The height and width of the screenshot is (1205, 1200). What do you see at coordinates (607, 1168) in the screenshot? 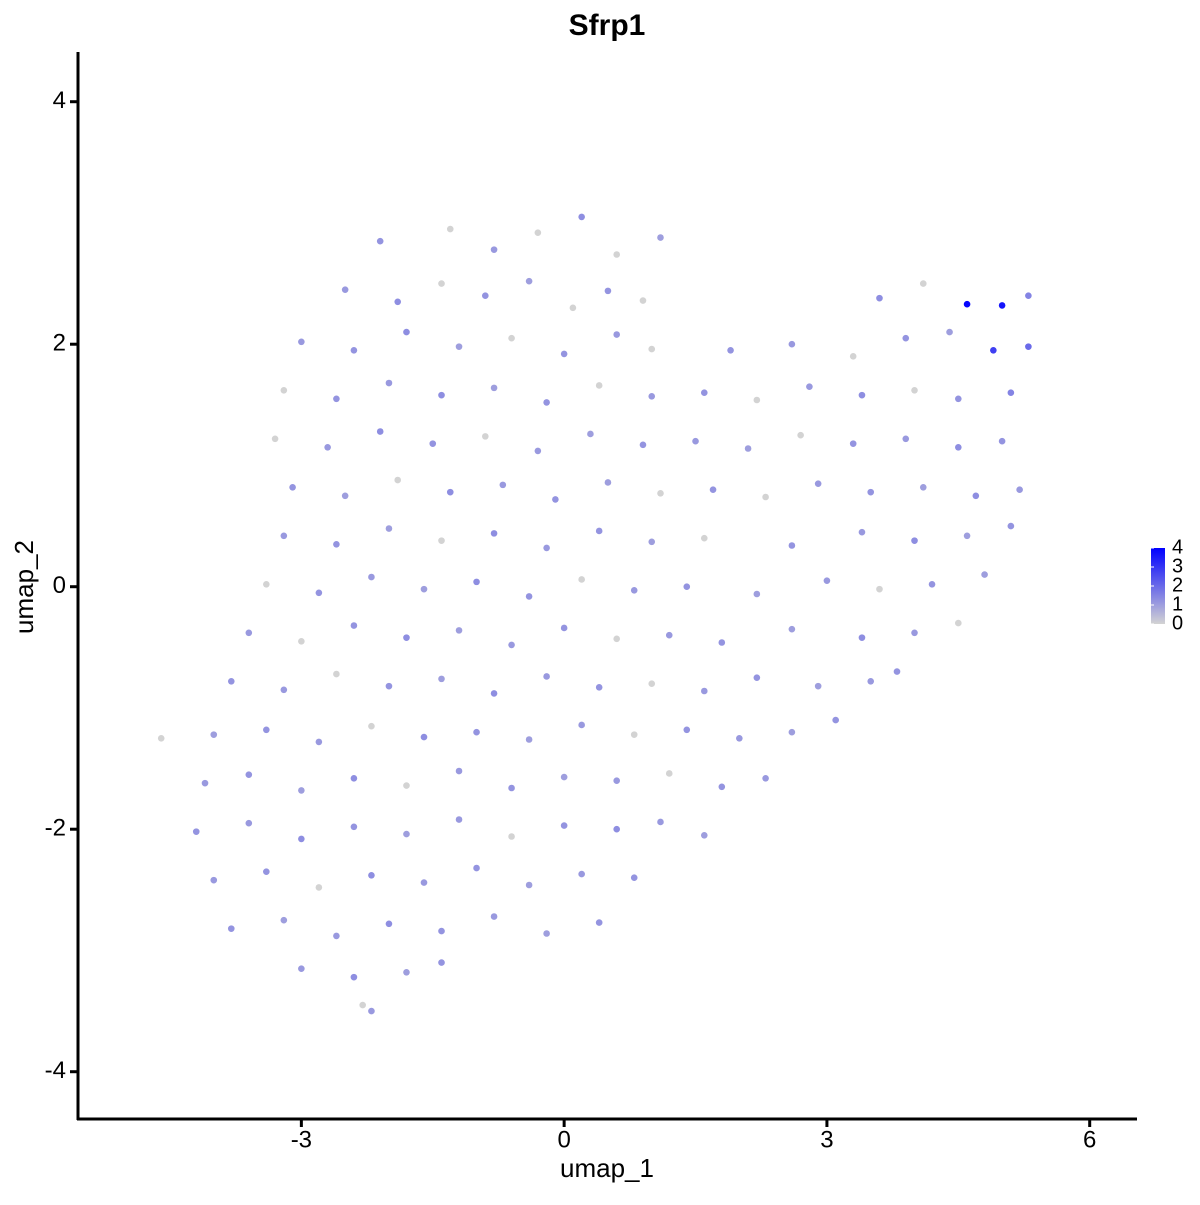
I see `x-axis-label: umap_1` at bounding box center [607, 1168].